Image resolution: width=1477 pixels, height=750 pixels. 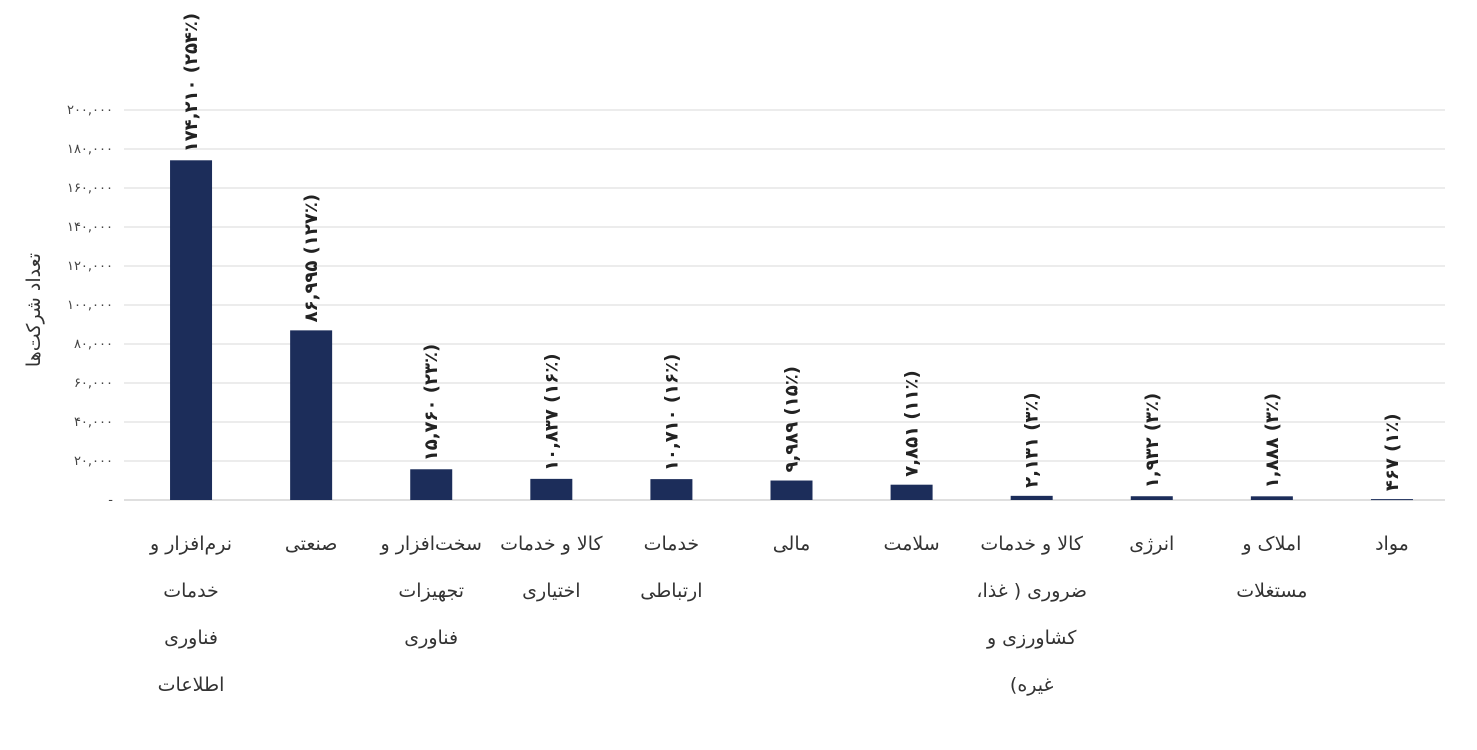 I want to click on category-label: خدمات ارتباطی, so click(x=671, y=568).